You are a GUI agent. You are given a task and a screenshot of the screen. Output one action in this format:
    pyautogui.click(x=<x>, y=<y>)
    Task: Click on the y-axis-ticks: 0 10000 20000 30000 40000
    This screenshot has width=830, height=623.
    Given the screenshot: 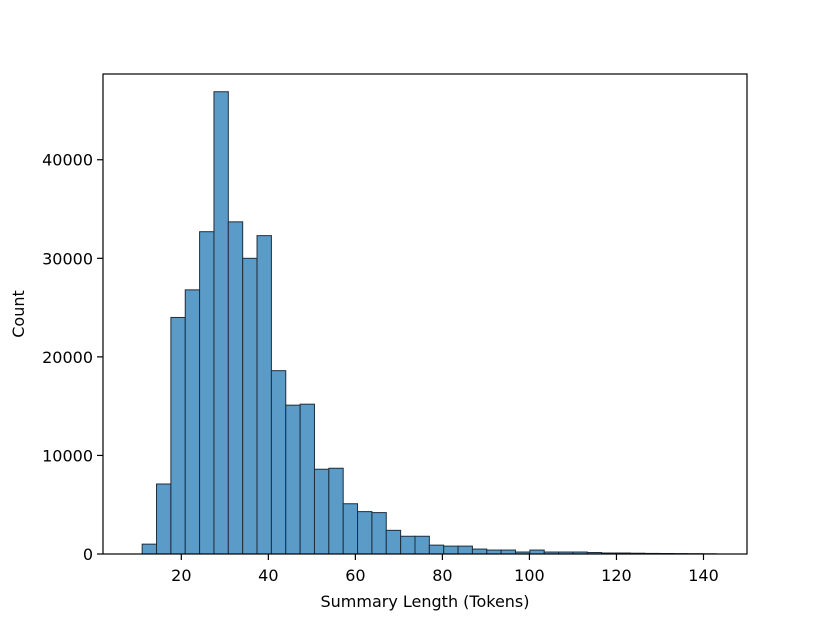 What is the action you would take?
    pyautogui.click(x=72, y=357)
    